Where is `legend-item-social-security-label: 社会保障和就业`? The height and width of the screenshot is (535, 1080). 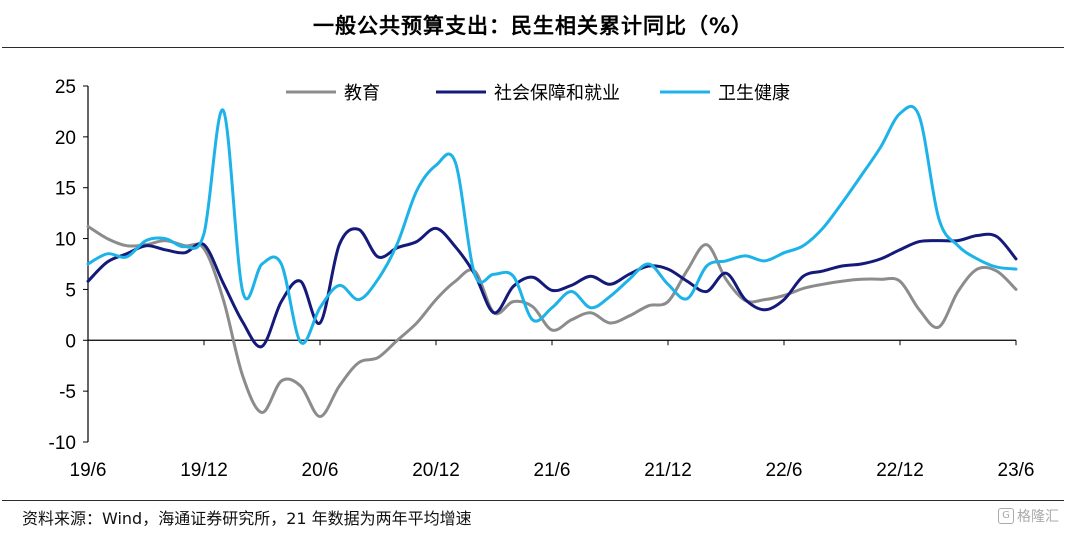
legend-item-social-security-label: 社会保障和就业 is located at coordinates (557, 93).